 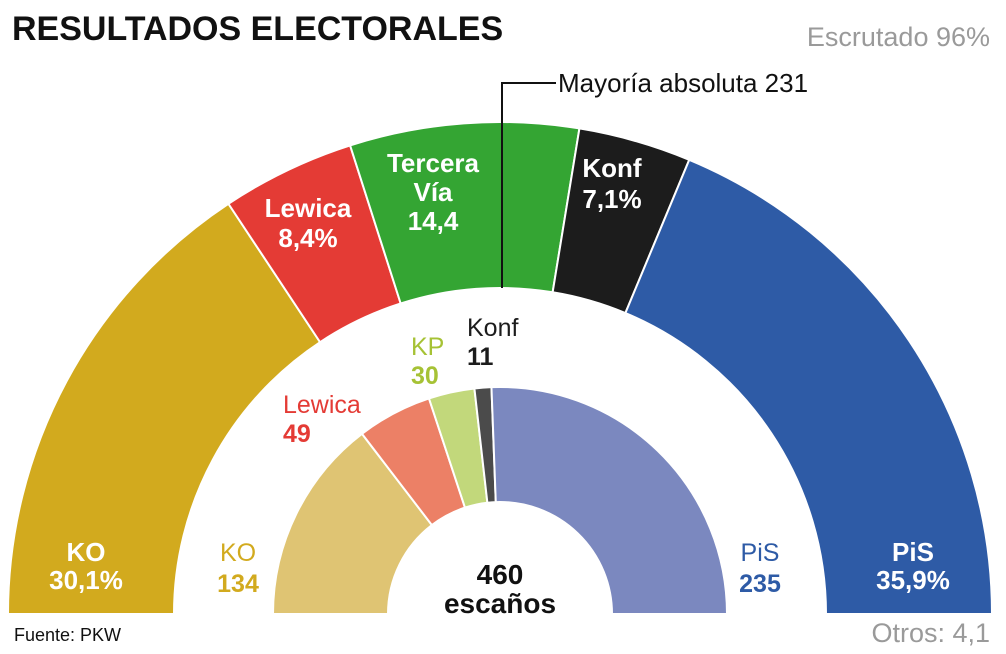 What do you see at coordinates (308, 208) in the screenshot?
I see `outer-label-name: Lewica` at bounding box center [308, 208].